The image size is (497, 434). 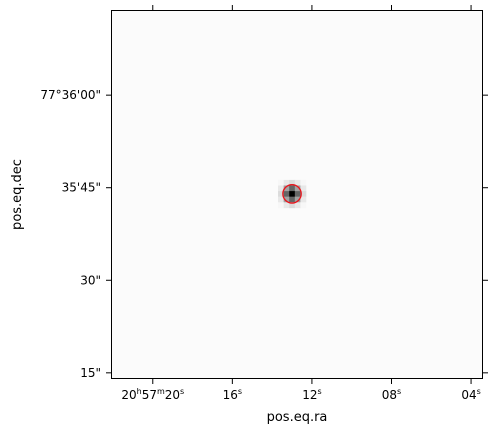 What do you see at coordinates (17, 194) in the screenshot?
I see `y-axis-label: pos.eq.dec` at bounding box center [17, 194].